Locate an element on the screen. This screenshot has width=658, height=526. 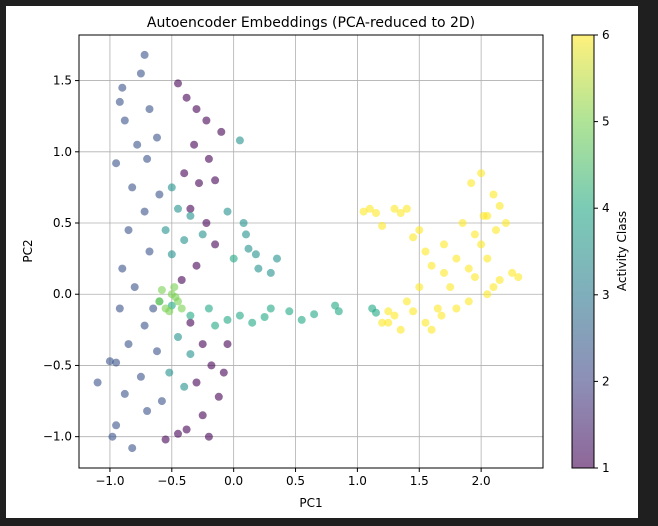
colorbar-tick-label: 2 is located at coordinates (606, 381).